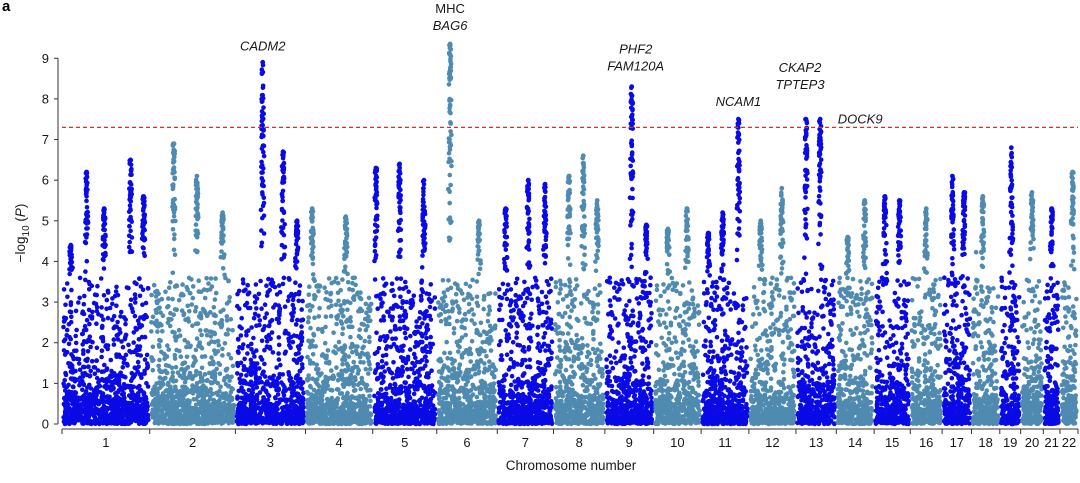 The height and width of the screenshot is (483, 1080). Describe the element at coordinates (86, 172) in the screenshot. I see `peak-point` at that location.